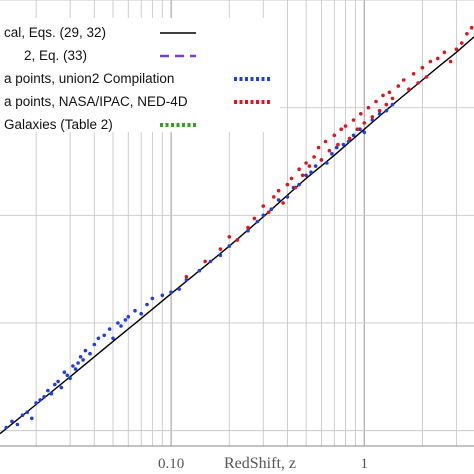 This screenshot has width=474, height=474. Describe the element at coordinates (171, 464) in the screenshot. I see `x-tick-label: 0.10` at that location.